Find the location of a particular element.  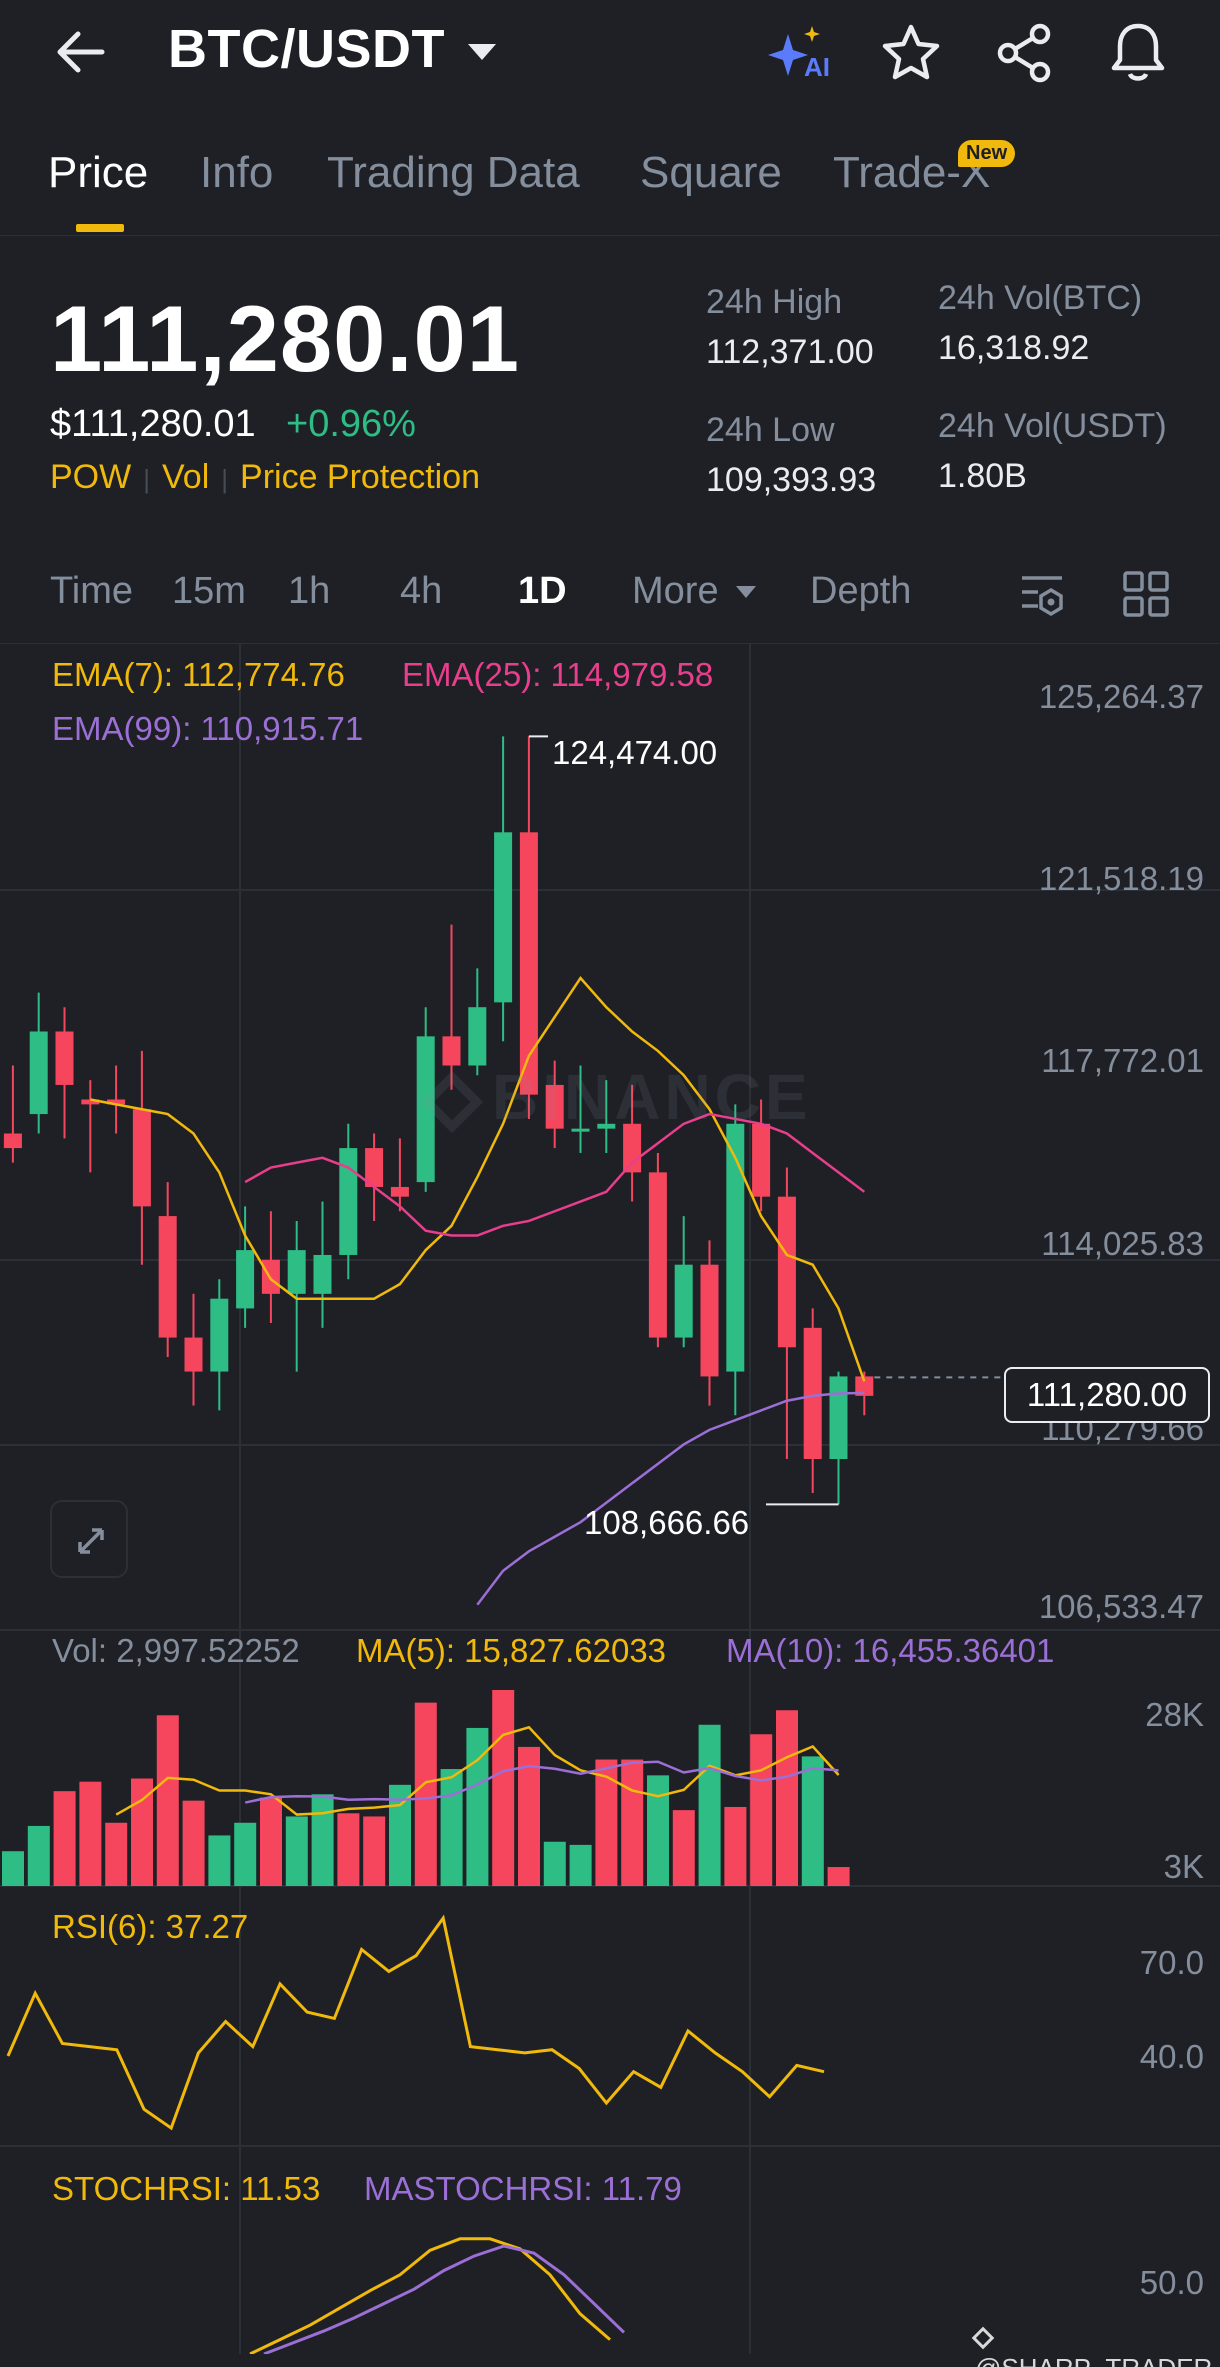

price-axis-3: 117,772.01 is located at coordinates (1122, 1060).